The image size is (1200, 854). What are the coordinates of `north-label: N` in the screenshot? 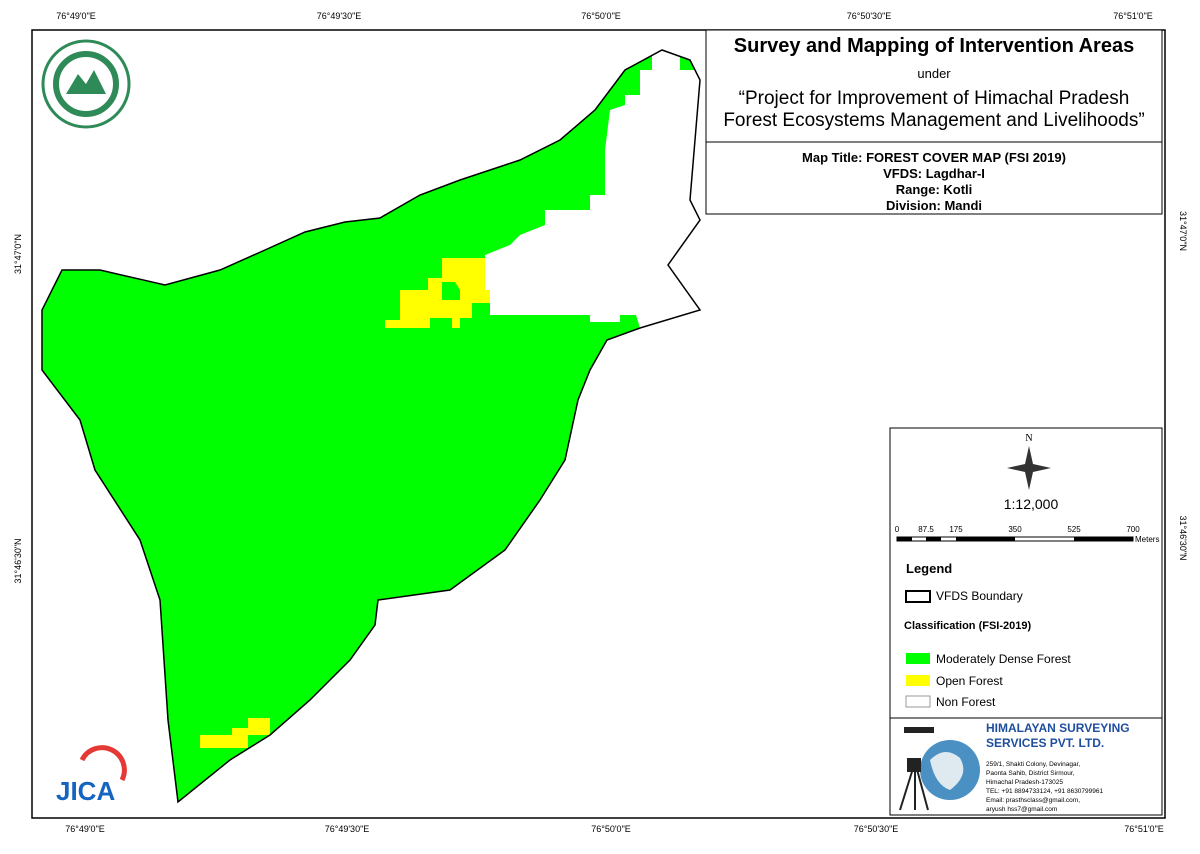 It's located at (1028, 438).